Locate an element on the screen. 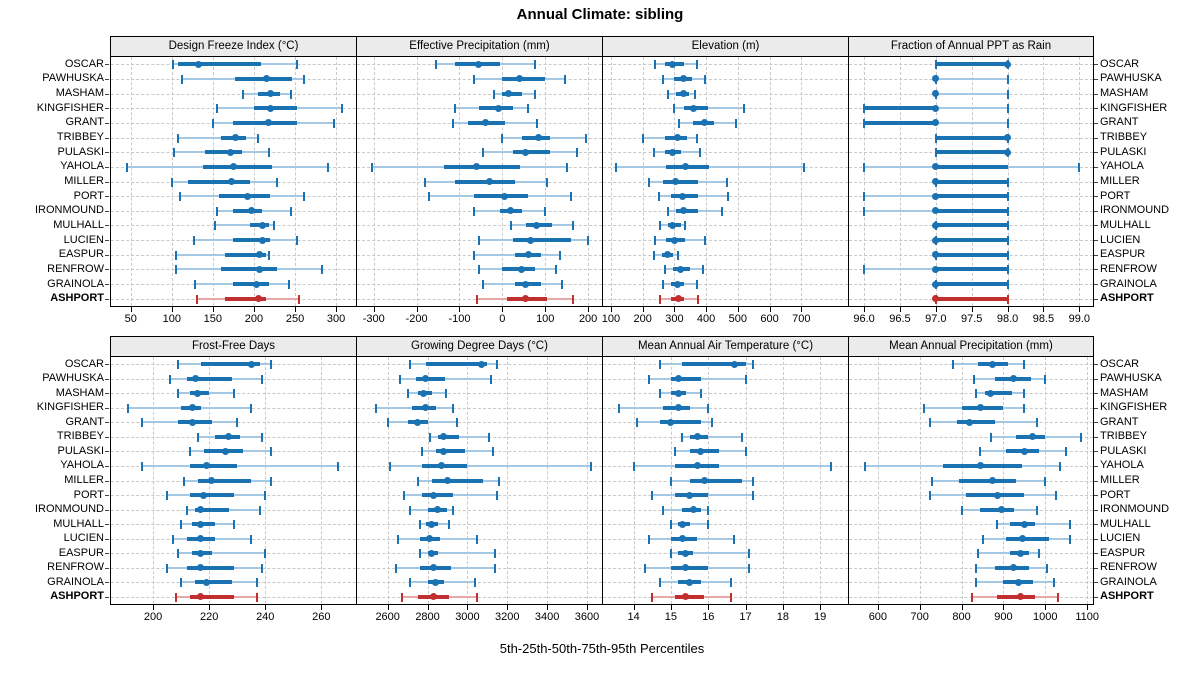  station-label-right: OSCAR is located at coordinates (1120, 363).